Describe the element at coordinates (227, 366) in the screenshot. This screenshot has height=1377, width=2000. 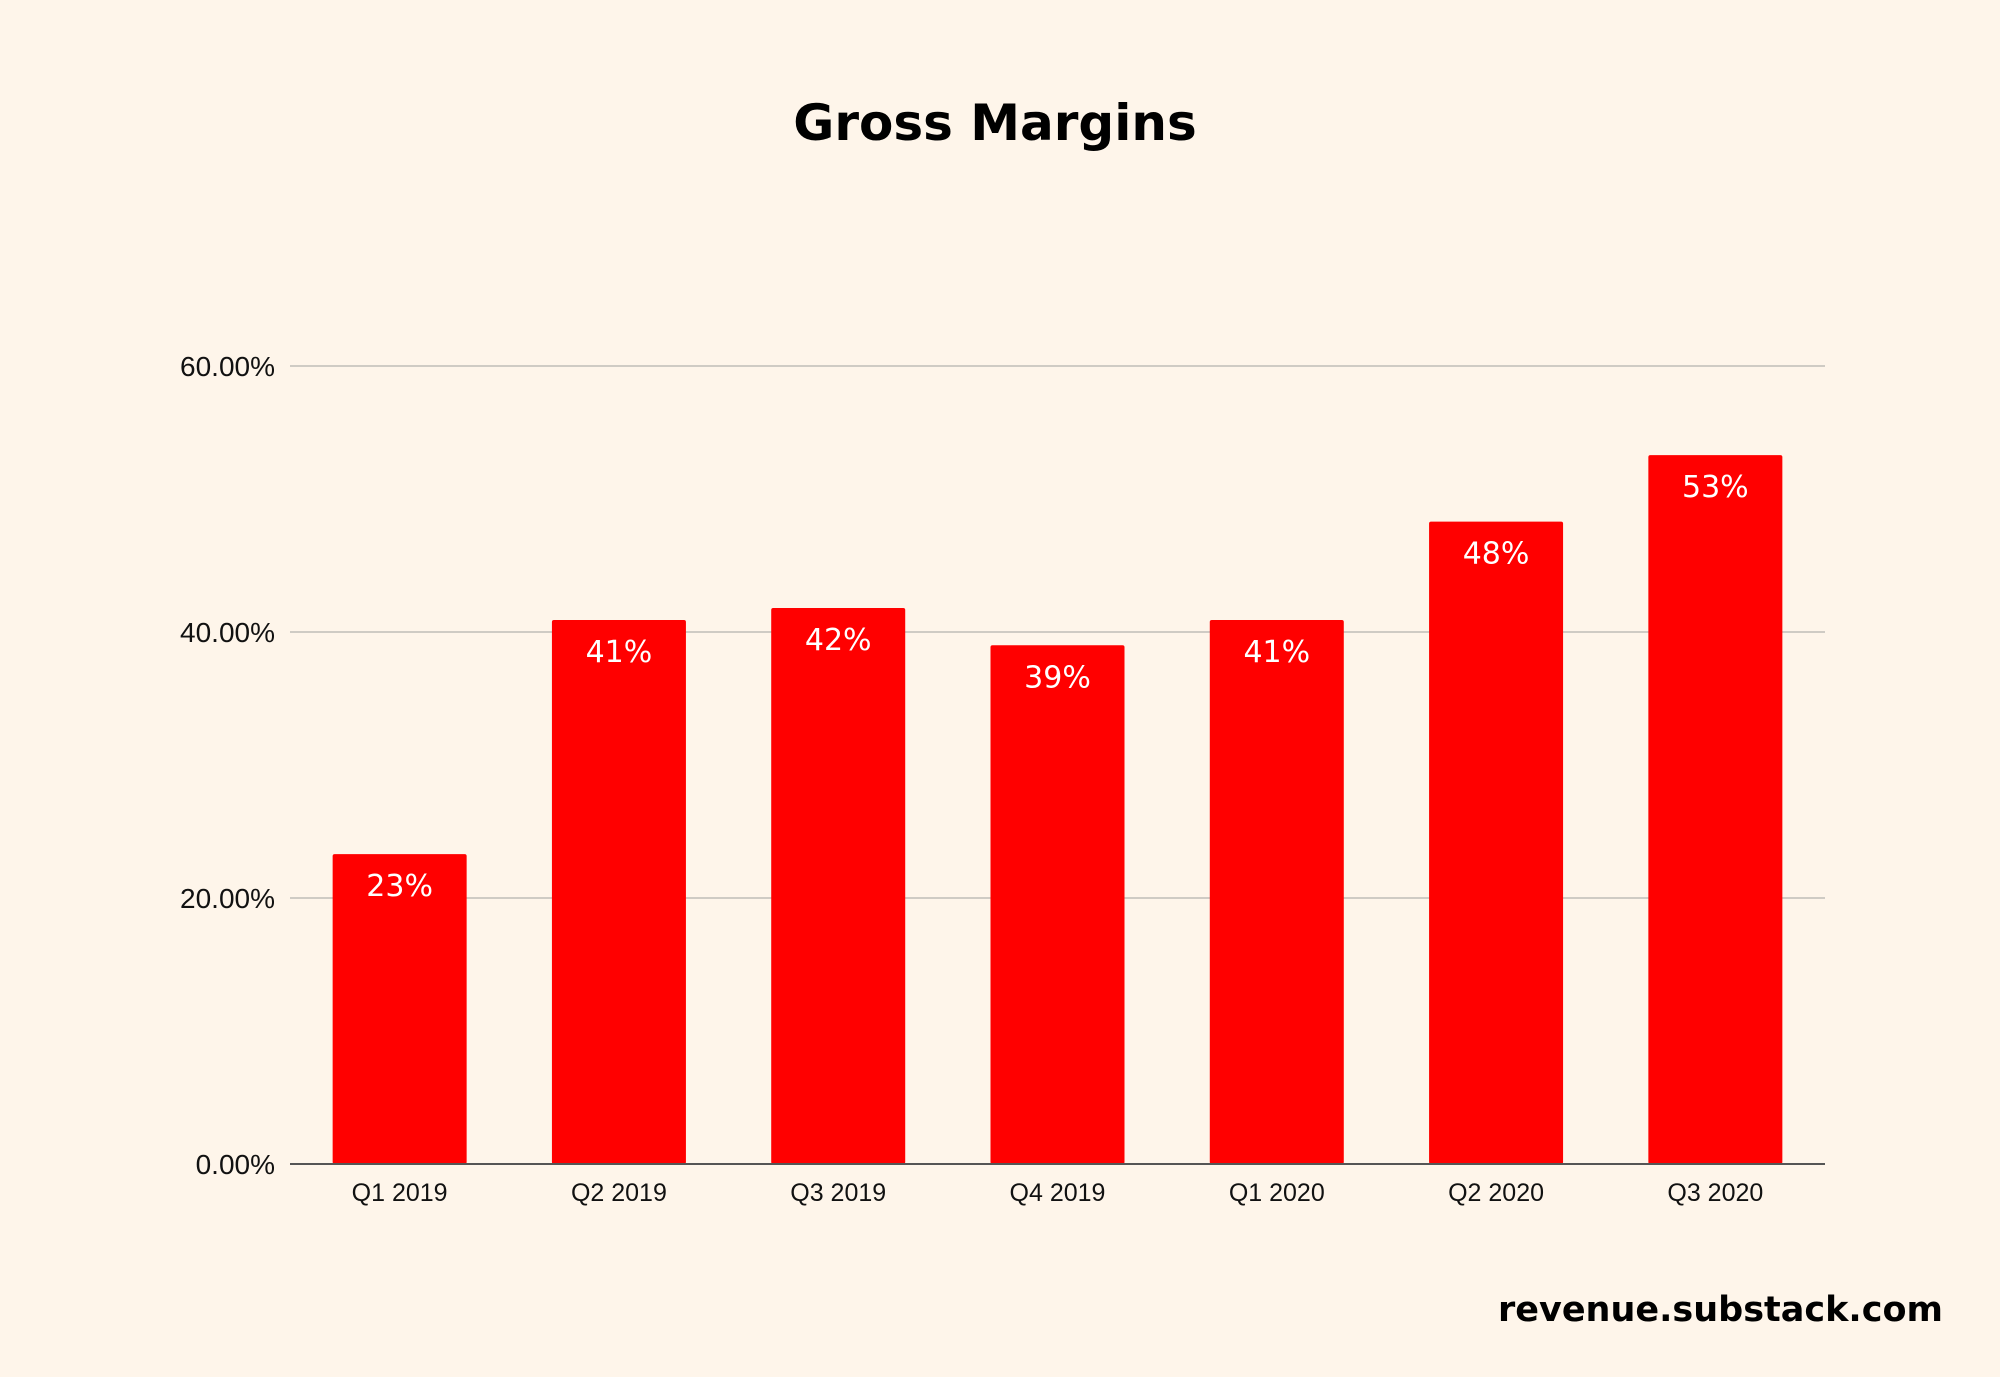
I see `y-tick-label: 60.00%` at that location.